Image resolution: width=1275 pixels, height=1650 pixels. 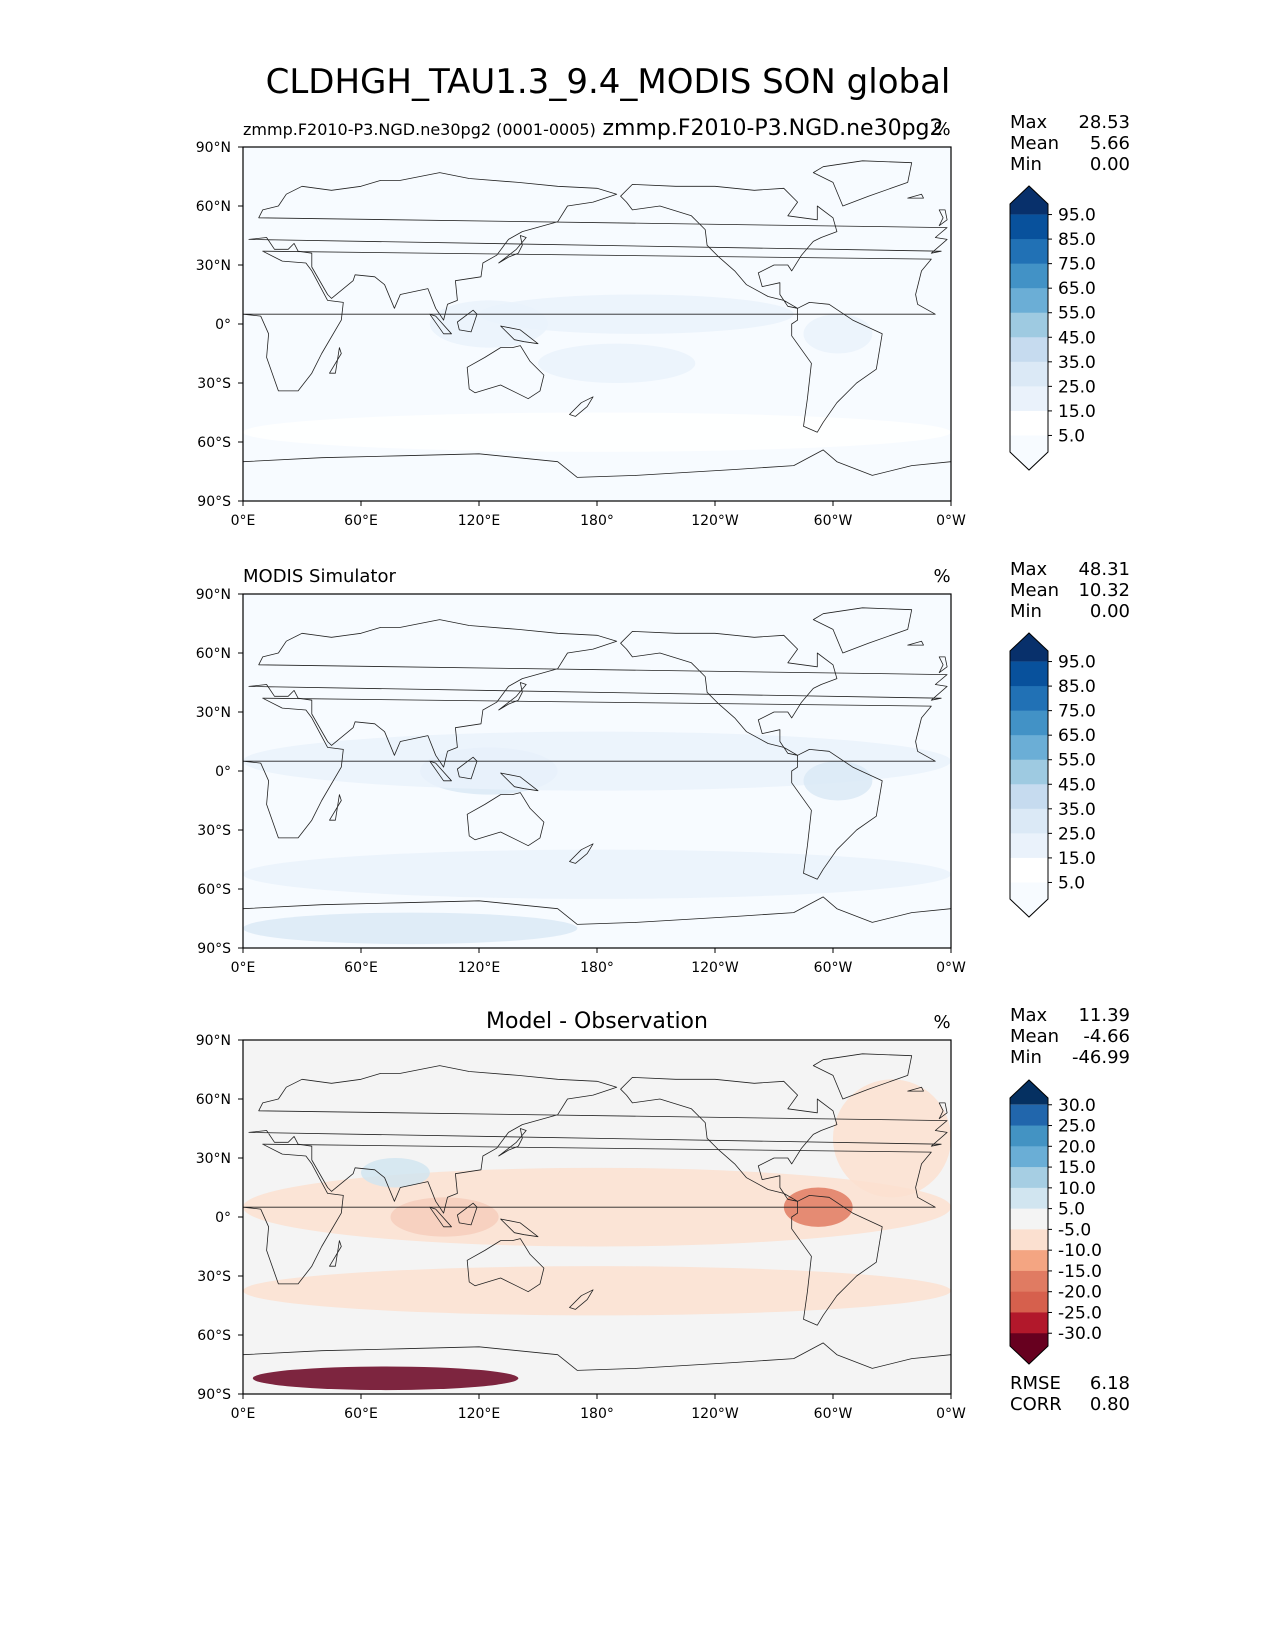 What do you see at coordinates (581, 1299) in the screenshot?
I see `coastline-new-zealand` at bounding box center [581, 1299].